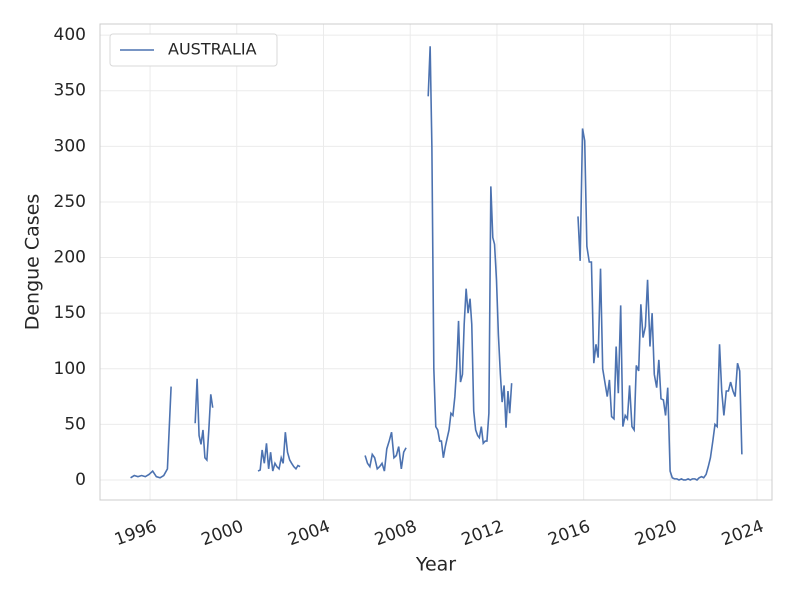  Describe the element at coordinates (70, 146) in the screenshot. I see `y-tick-label: 300` at that location.